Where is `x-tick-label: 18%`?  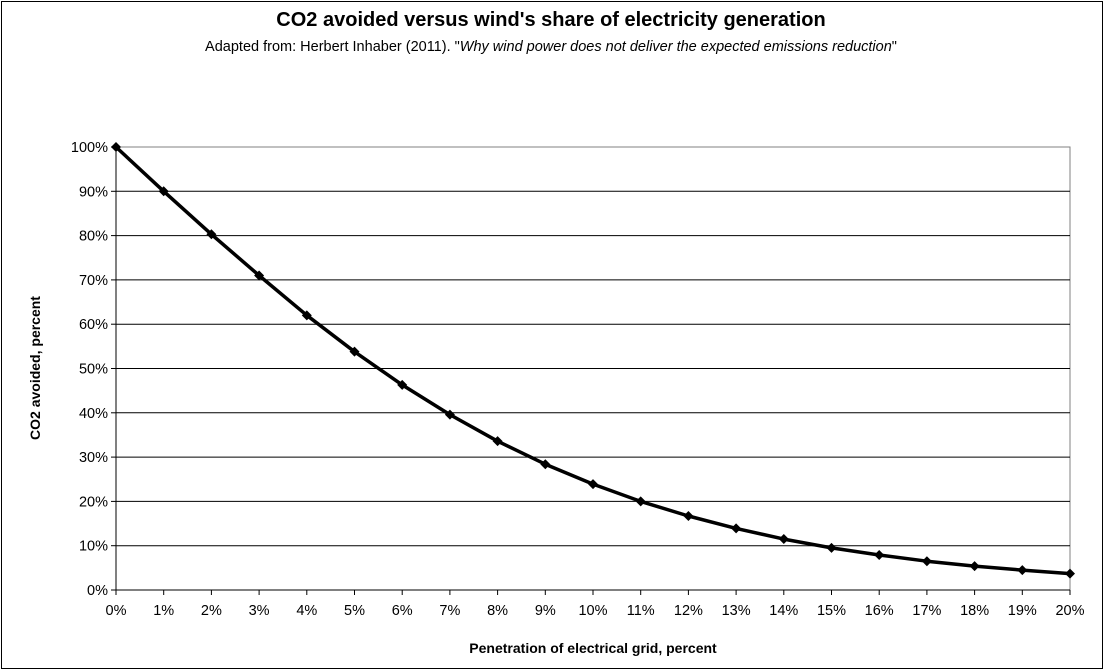 x-tick-label: 18% is located at coordinates (974, 611).